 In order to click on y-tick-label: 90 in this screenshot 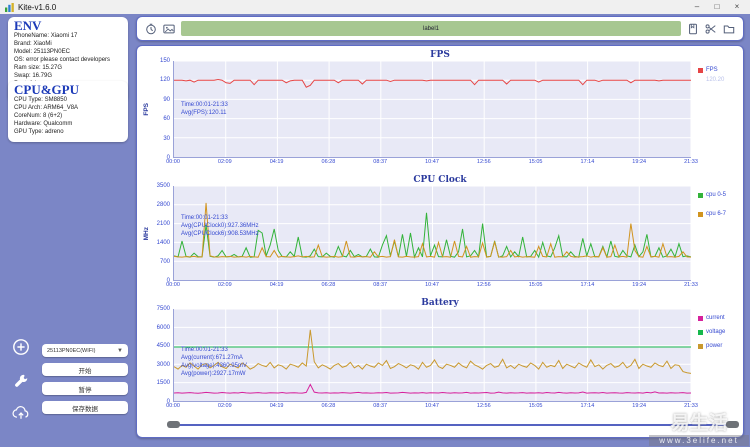, I will do `click(166, 99)`.